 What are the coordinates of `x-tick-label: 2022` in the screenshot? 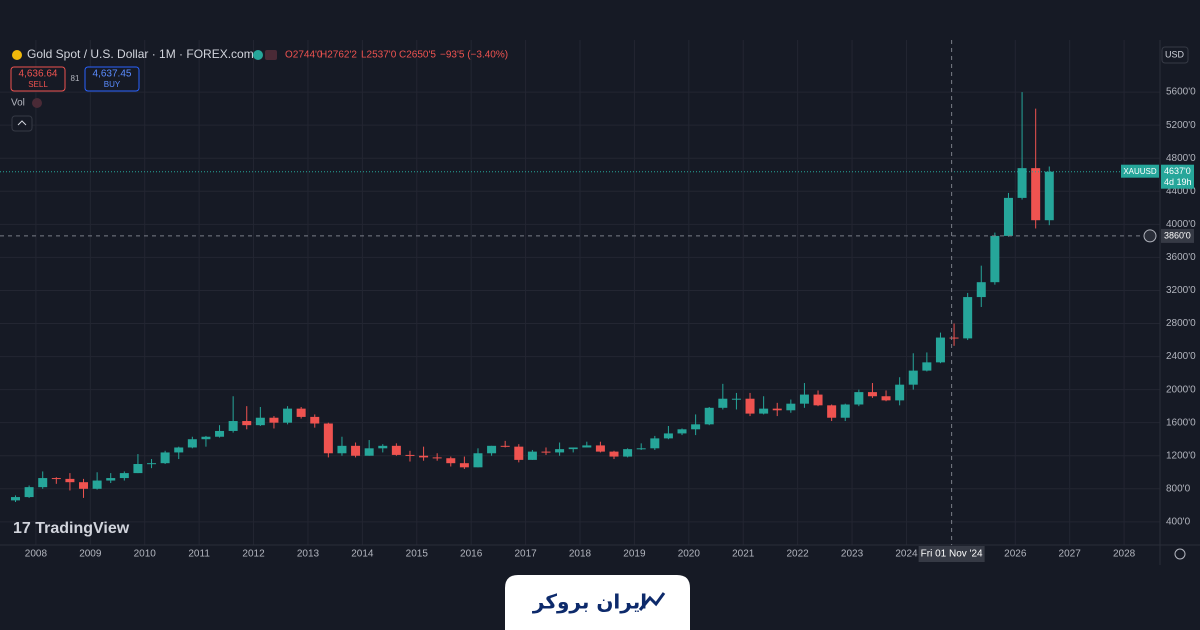 It's located at (798, 554).